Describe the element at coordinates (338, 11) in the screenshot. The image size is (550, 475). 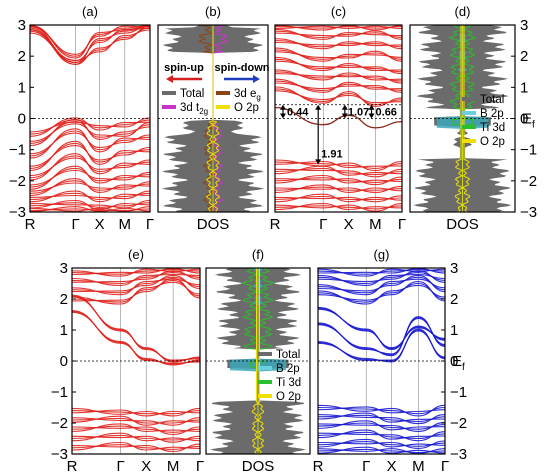
I see `panel-label: (c)` at that location.